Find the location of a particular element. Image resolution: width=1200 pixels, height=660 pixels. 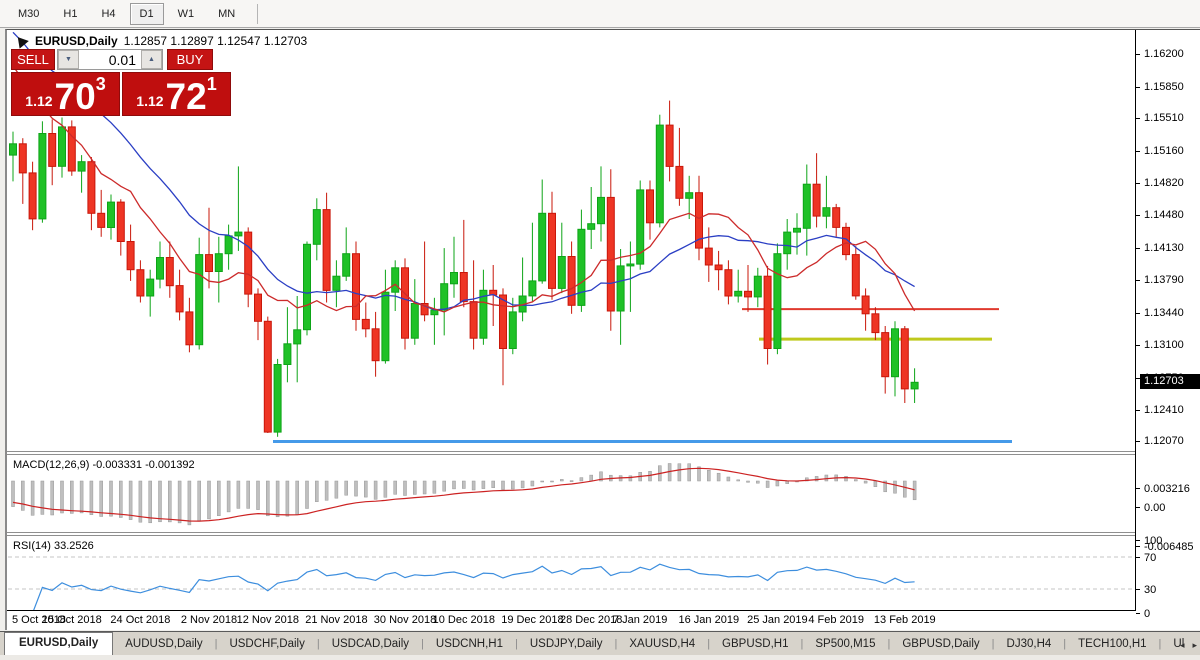

toolbar-separator is located at coordinates (258, 13).